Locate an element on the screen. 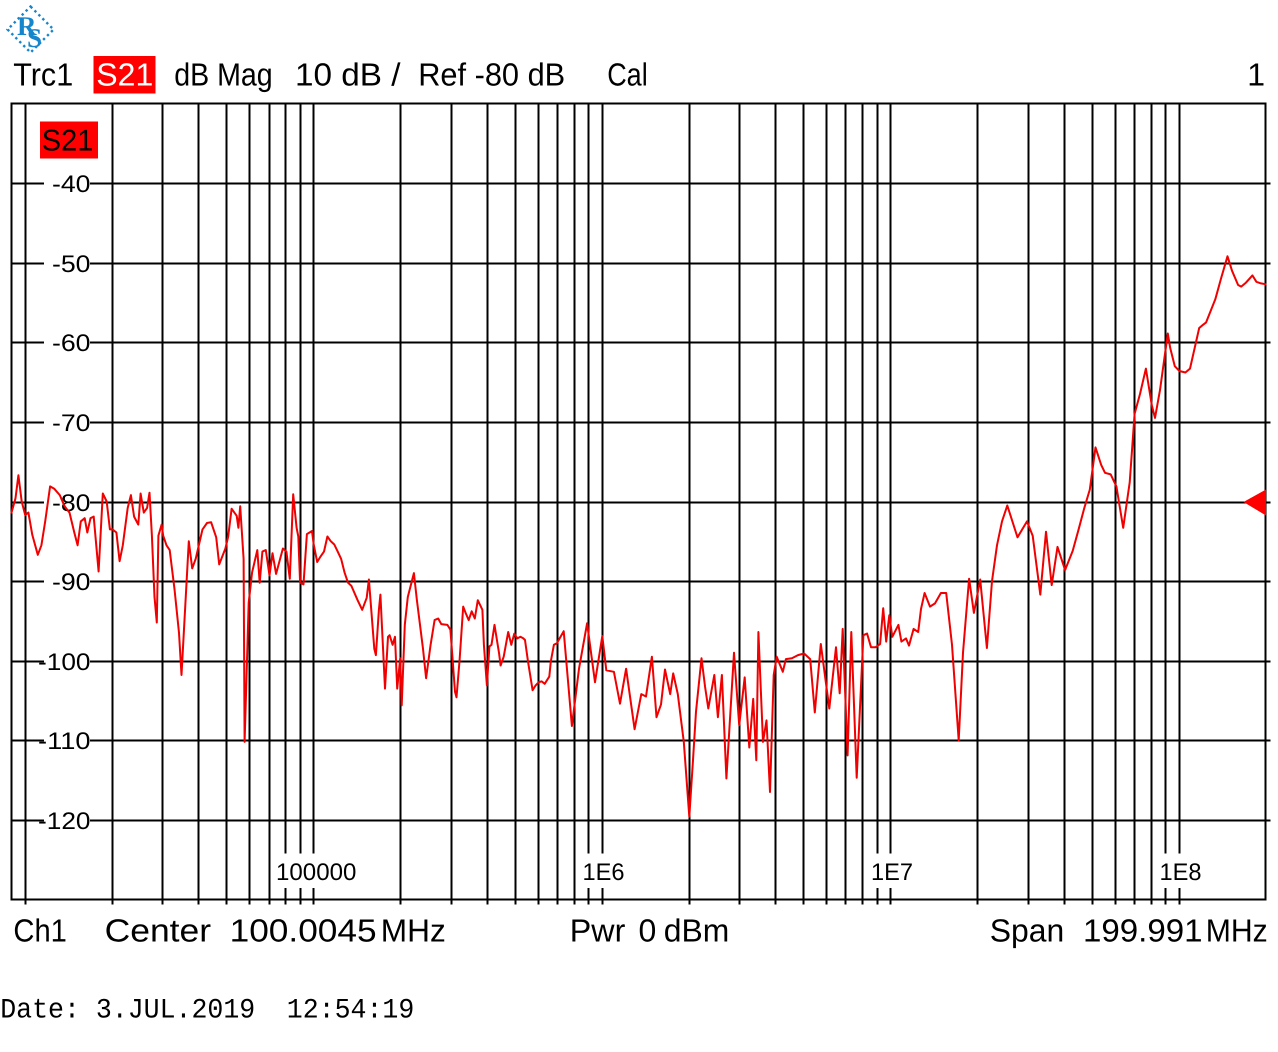  svg-text: R is located at coordinates (27, 26).